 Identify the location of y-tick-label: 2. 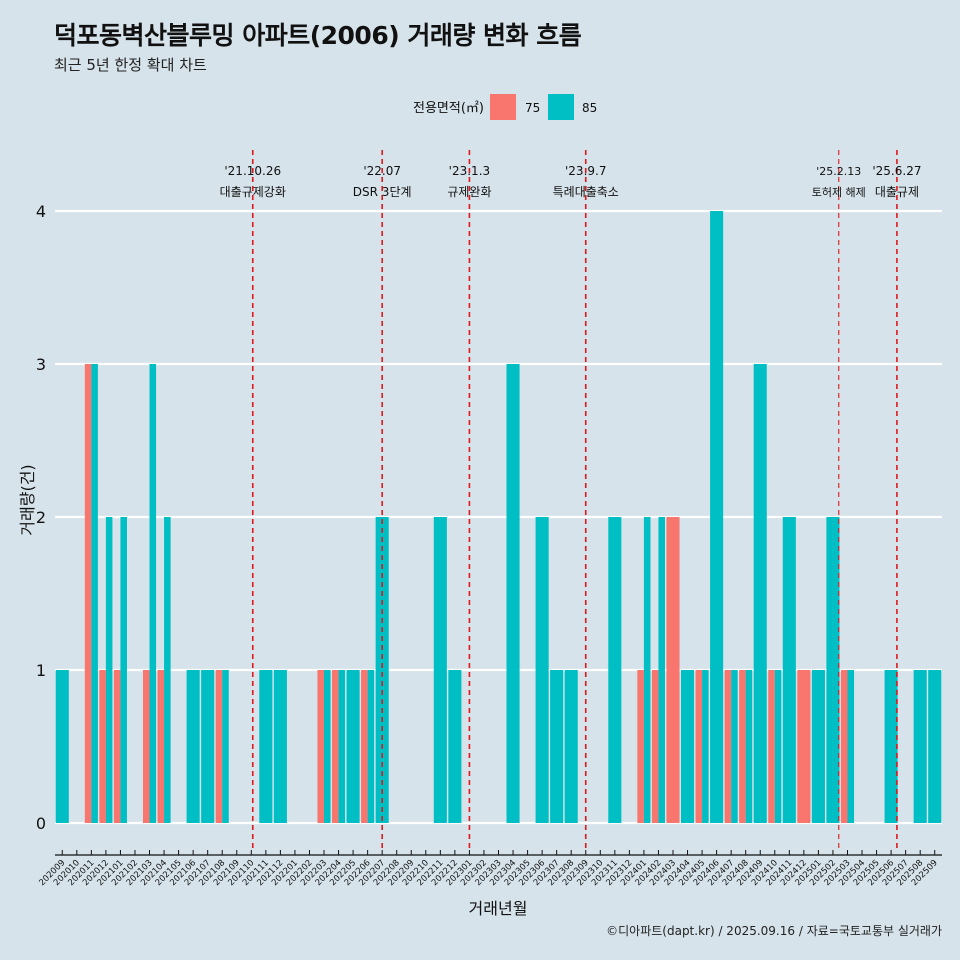
(41, 517).